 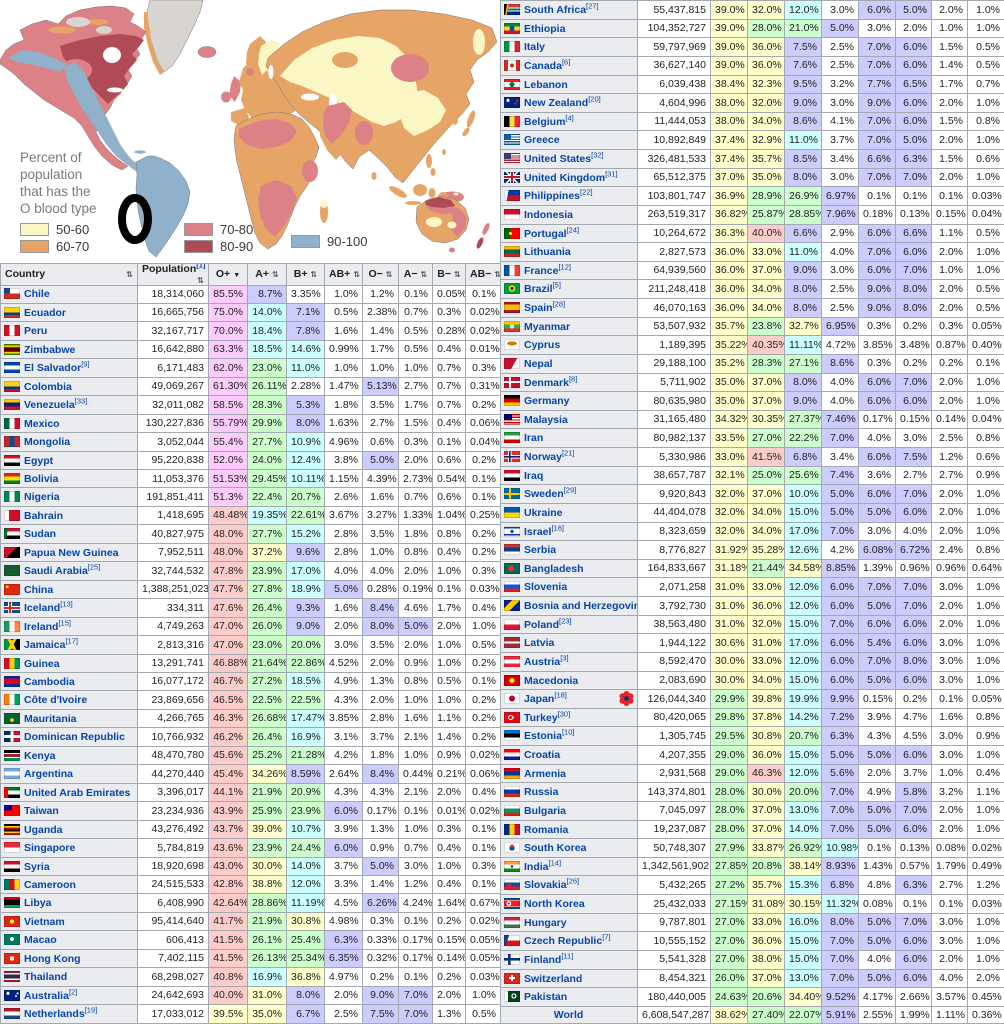 What do you see at coordinates (573, 230) in the screenshot?
I see `footnote-ref-link: [24]` at bounding box center [573, 230].